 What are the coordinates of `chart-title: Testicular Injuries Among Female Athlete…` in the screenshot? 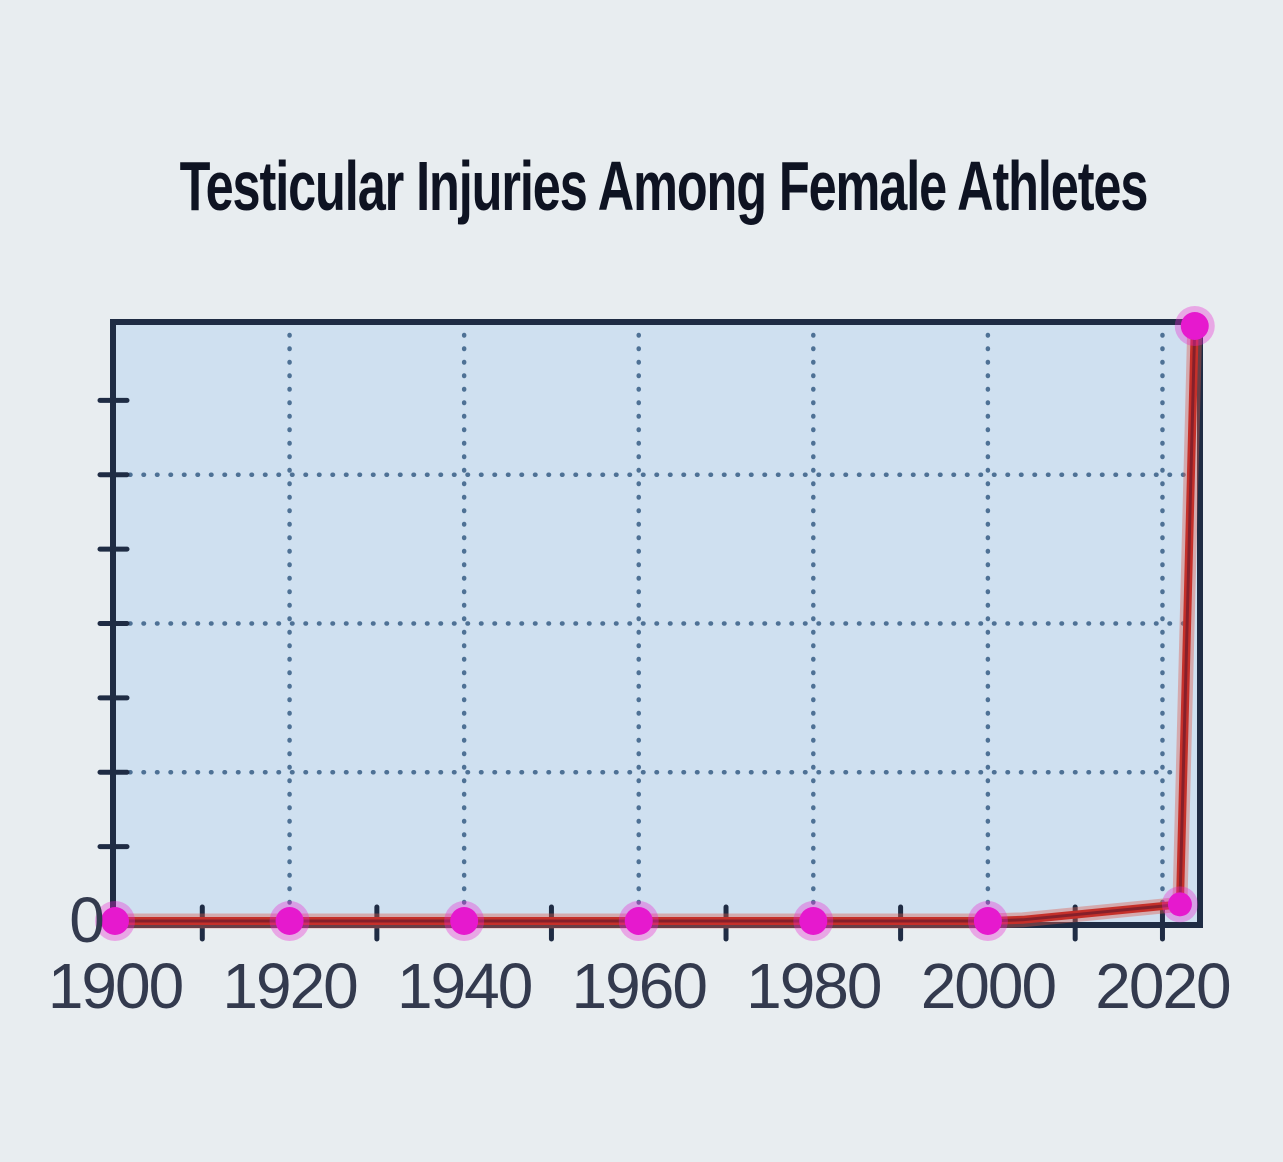 It's located at (664, 186).